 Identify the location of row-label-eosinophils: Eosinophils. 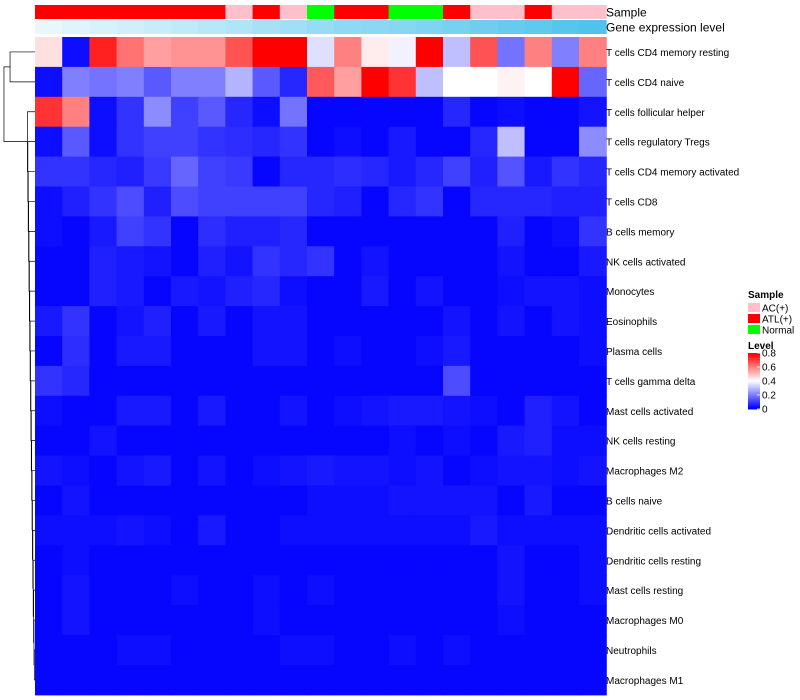
(631, 322).